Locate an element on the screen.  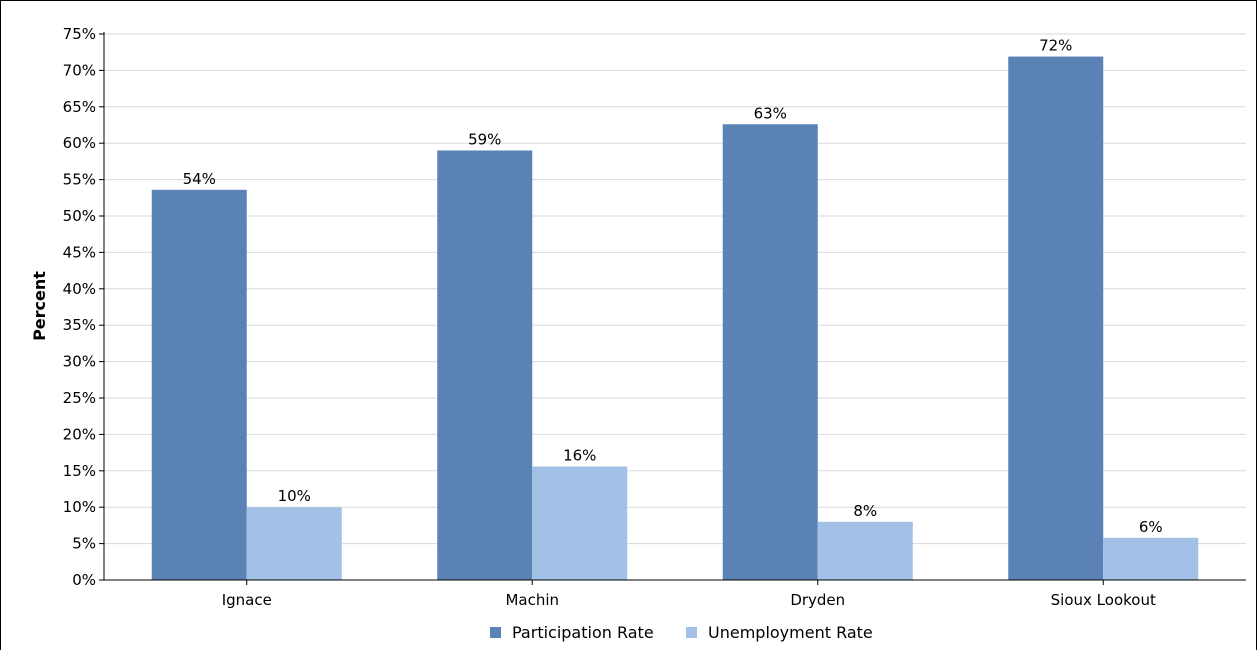
y-tick-label: 25% is located at coordinates (79, 398).